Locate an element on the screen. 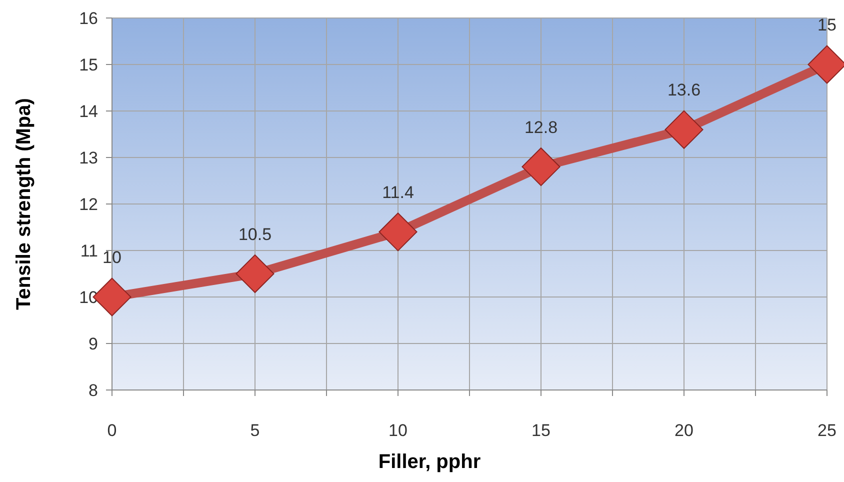 This screenshot has height=482, width=844. y-tick-label: 14 is located at coordinates (88, 111).